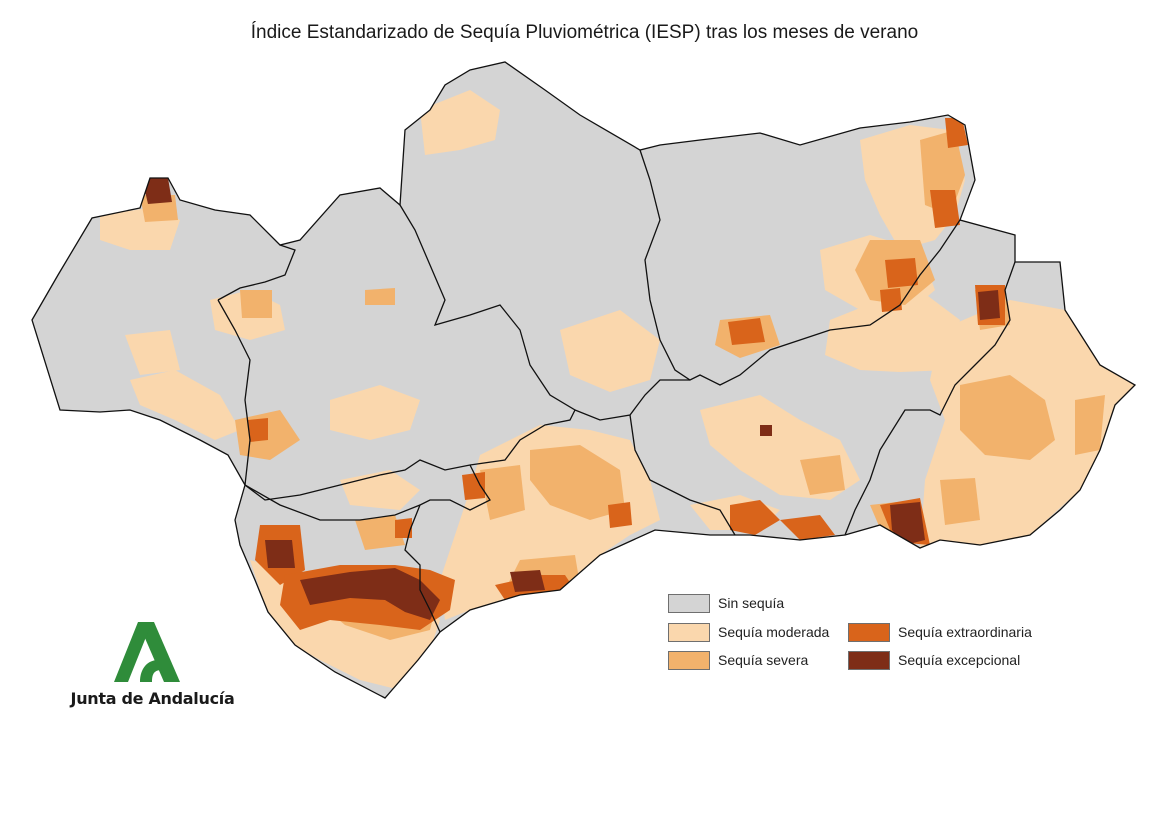  What do you see at coordinates (689, 660) in the screenshot?
I see `legend-swatch-sequia-severa` at bounding box center [689, 660].